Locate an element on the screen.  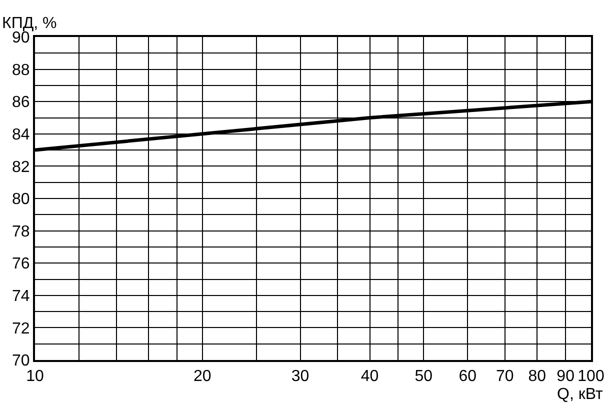
x-tick-label: 80 is located at coordinates (537, 377).